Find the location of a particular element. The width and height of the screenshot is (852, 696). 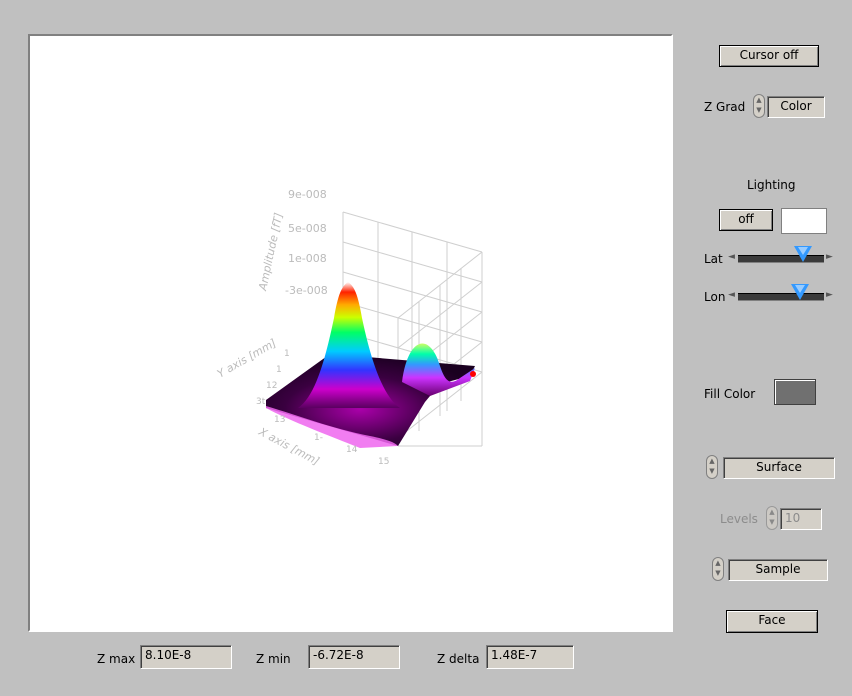

y-axis-label: Y axis [mm] is located at coordinates (246, 358).